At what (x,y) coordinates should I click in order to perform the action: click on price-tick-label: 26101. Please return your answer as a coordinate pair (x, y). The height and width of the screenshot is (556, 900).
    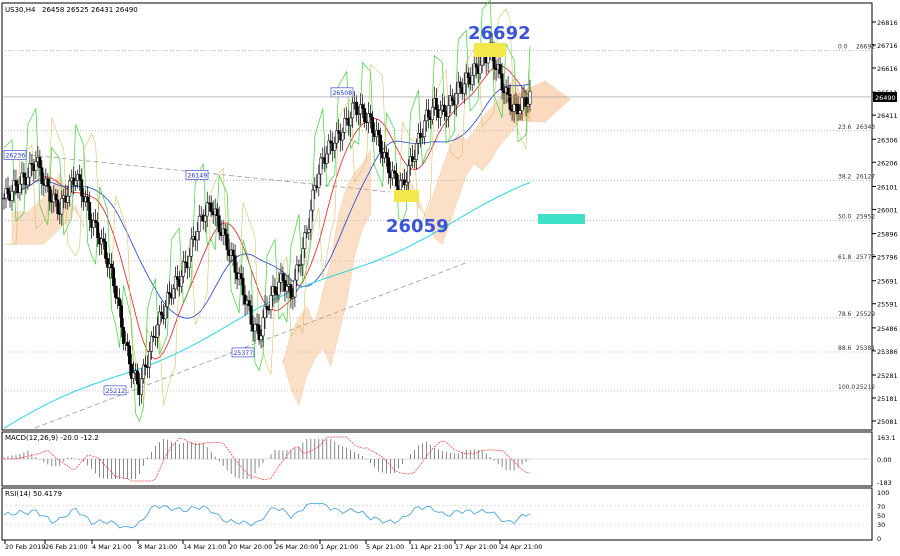
    Looking at the image, I should click on (887, 187).